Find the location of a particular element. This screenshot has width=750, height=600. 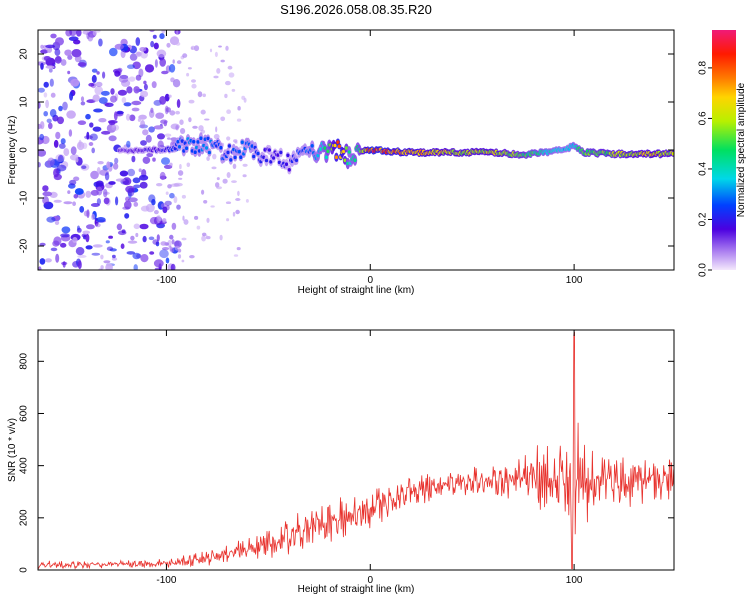

colorbar-bar is located at coordinates (724, 150).